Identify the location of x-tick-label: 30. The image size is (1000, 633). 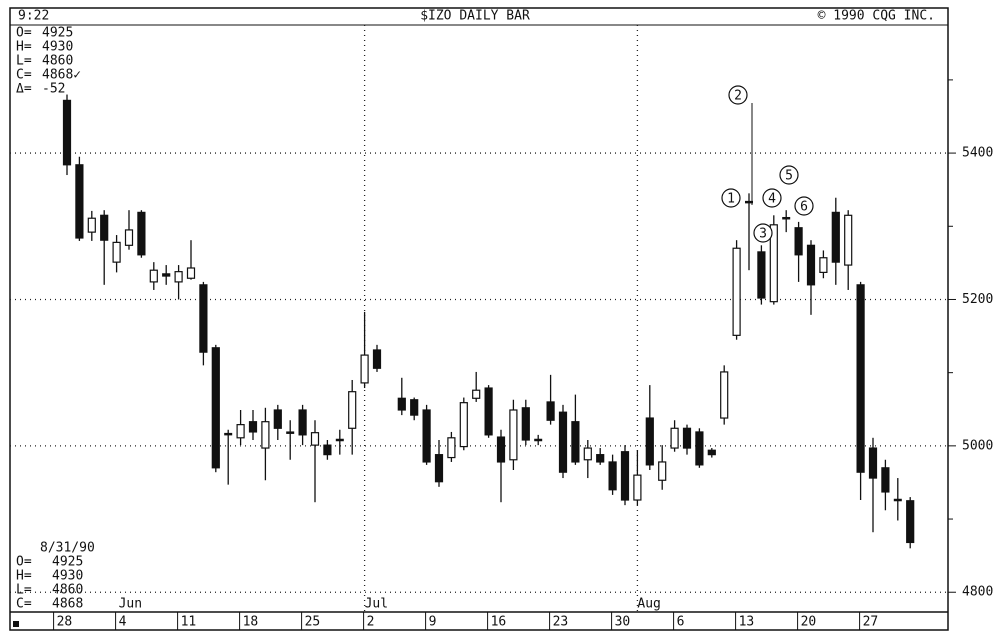
(623, 622).